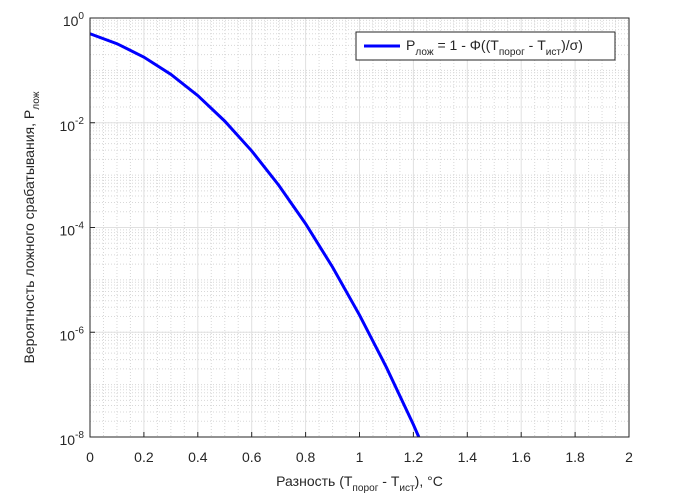 This screenshot has height=501, width=695. I want to click on y-tick-label: 10-6​, so click(71, 334).